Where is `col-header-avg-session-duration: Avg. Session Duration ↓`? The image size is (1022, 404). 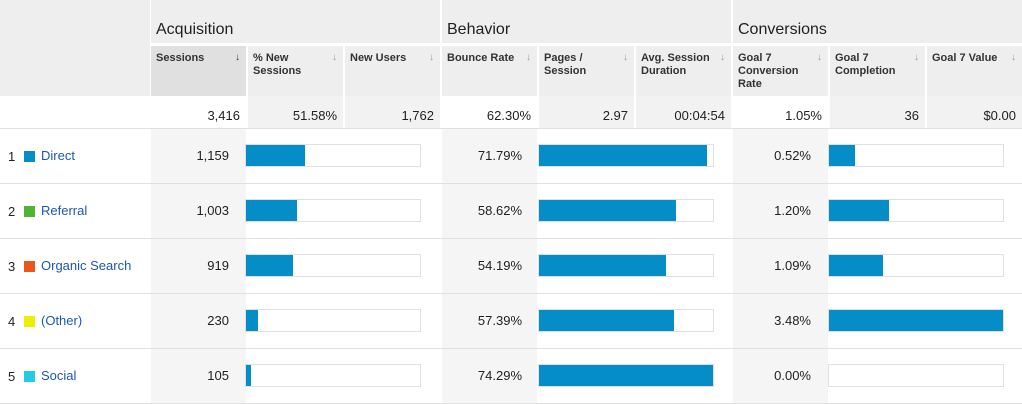
col-header-avg-session-duration: Avg. Session Duration ↓ is located at coordinates (683, 71).